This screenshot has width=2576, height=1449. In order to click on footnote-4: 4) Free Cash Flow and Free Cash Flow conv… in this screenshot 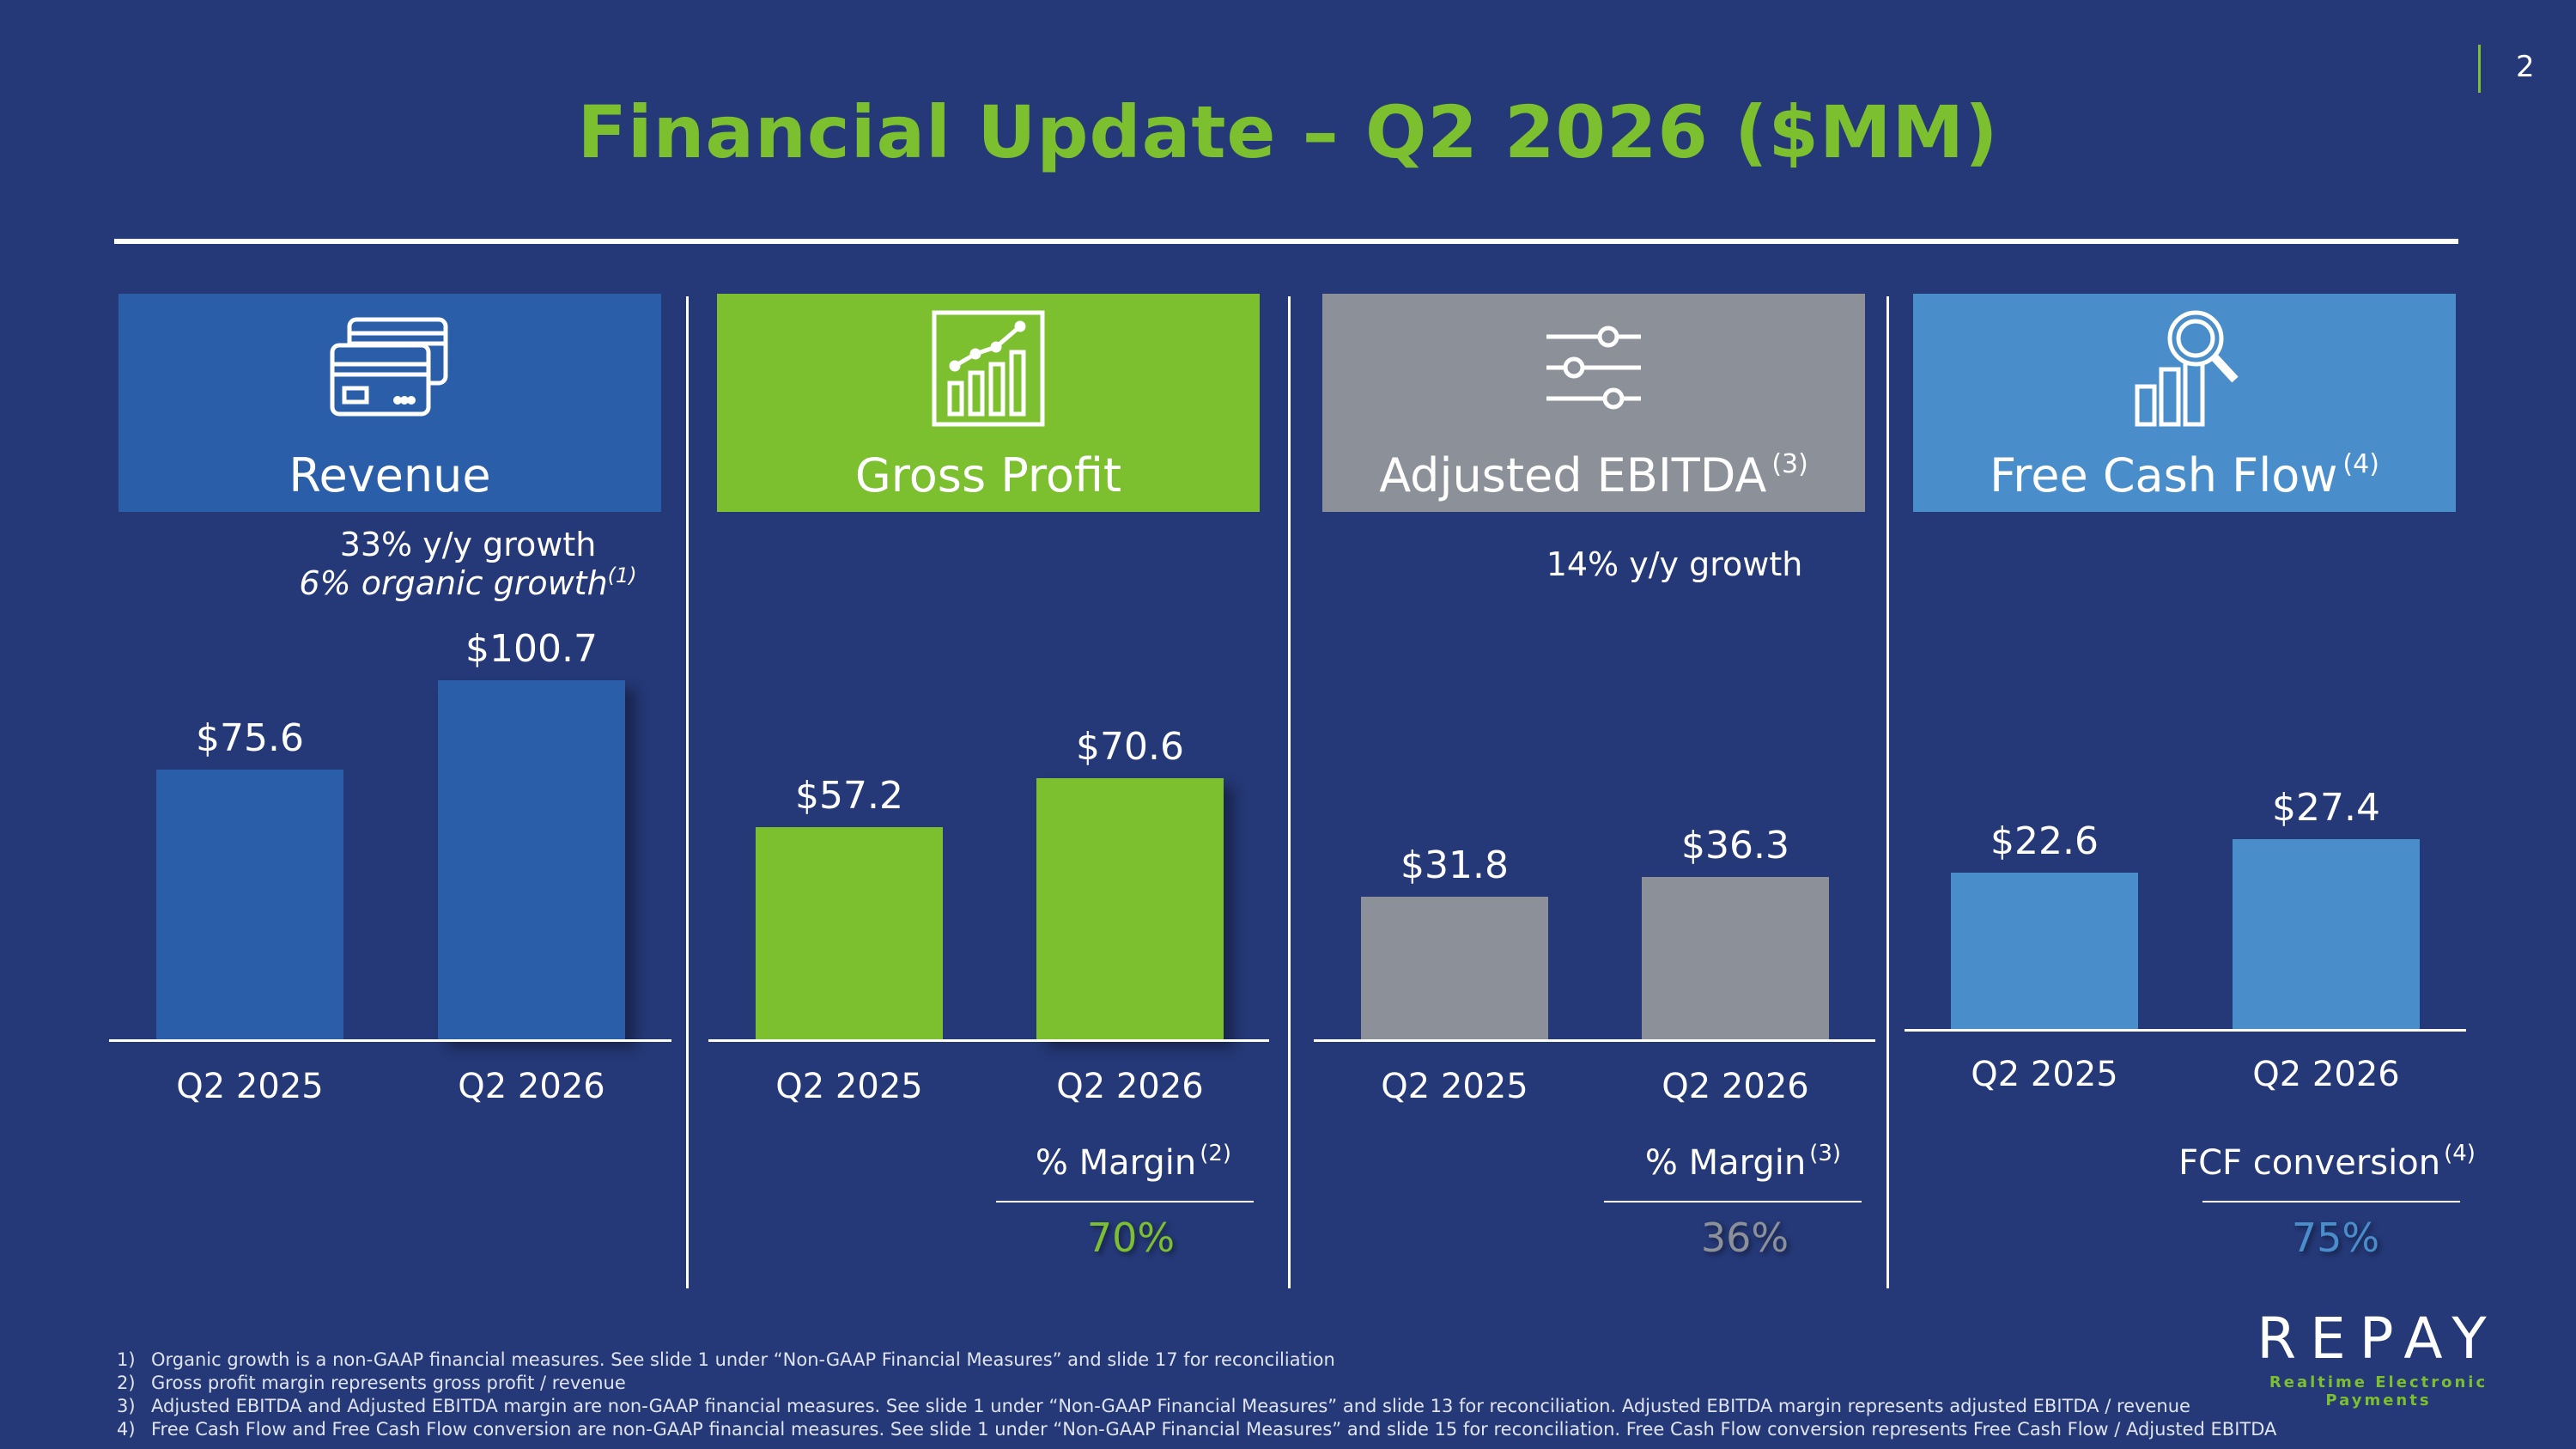, I will do `click(1197, 1429)`.